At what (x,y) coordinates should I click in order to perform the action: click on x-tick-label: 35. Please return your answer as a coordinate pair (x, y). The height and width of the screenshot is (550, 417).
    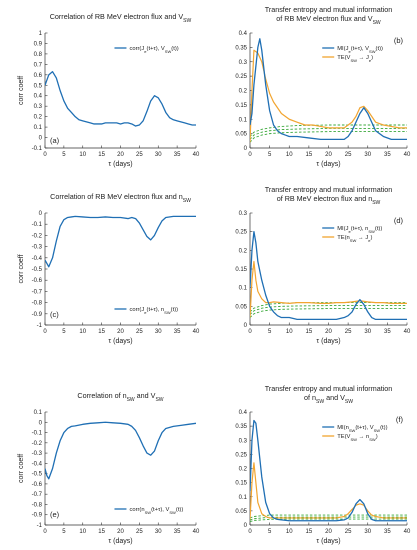
    Looking at the image, I should click on (387, 532).